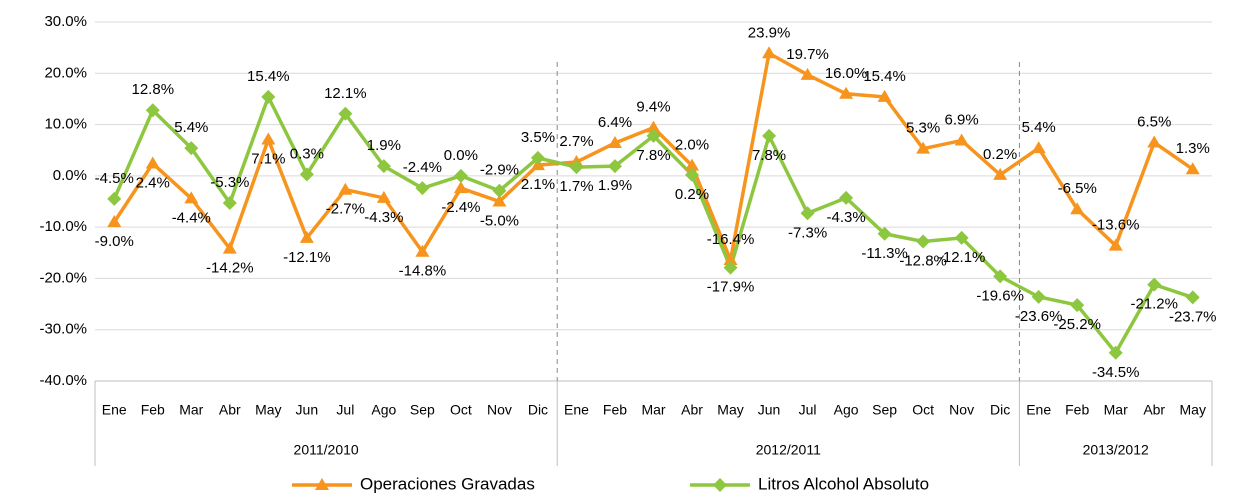 The width and height of the screenshot is (1238, 495). I want to click on data-label: -14.2%, so click(230, 268).